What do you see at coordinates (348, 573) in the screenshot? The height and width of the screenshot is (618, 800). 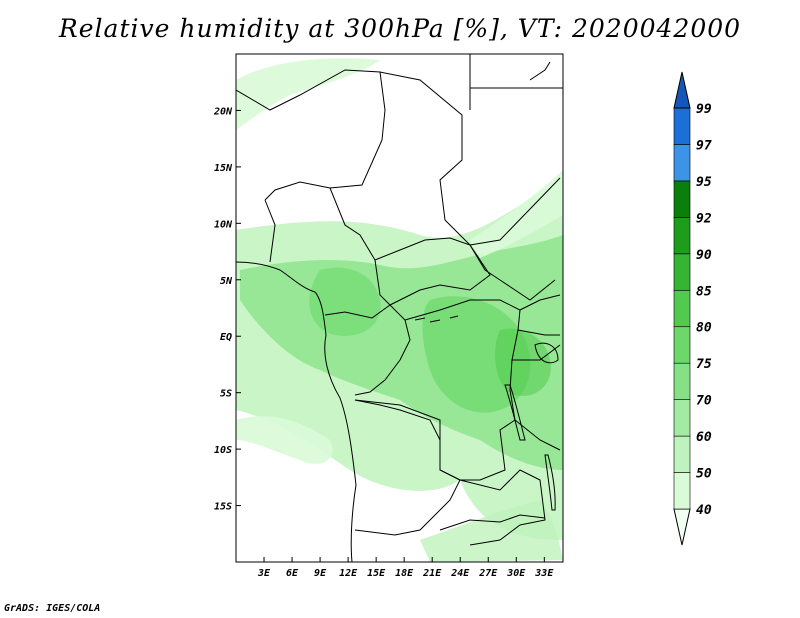 I see `lon-tick-label: 12E` at bounding box center [348, 573].